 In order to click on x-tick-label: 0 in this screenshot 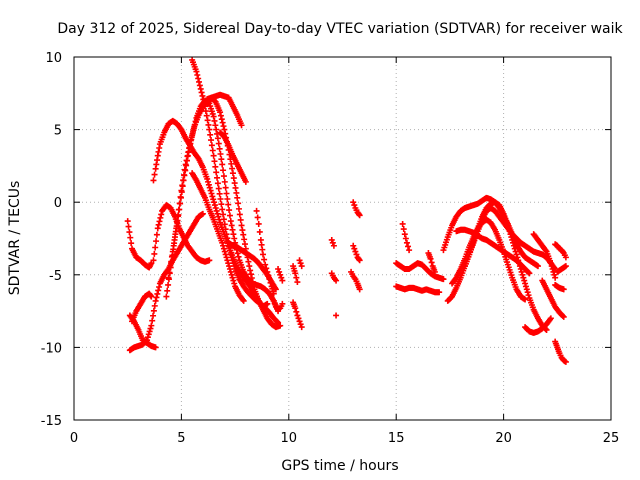, I will do `click(74, 438)`.